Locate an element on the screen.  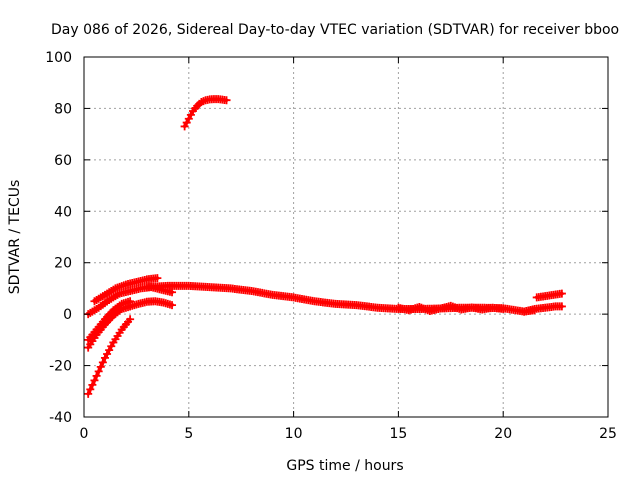
y-tick-label: -20 is located at coordinates (60, 367).